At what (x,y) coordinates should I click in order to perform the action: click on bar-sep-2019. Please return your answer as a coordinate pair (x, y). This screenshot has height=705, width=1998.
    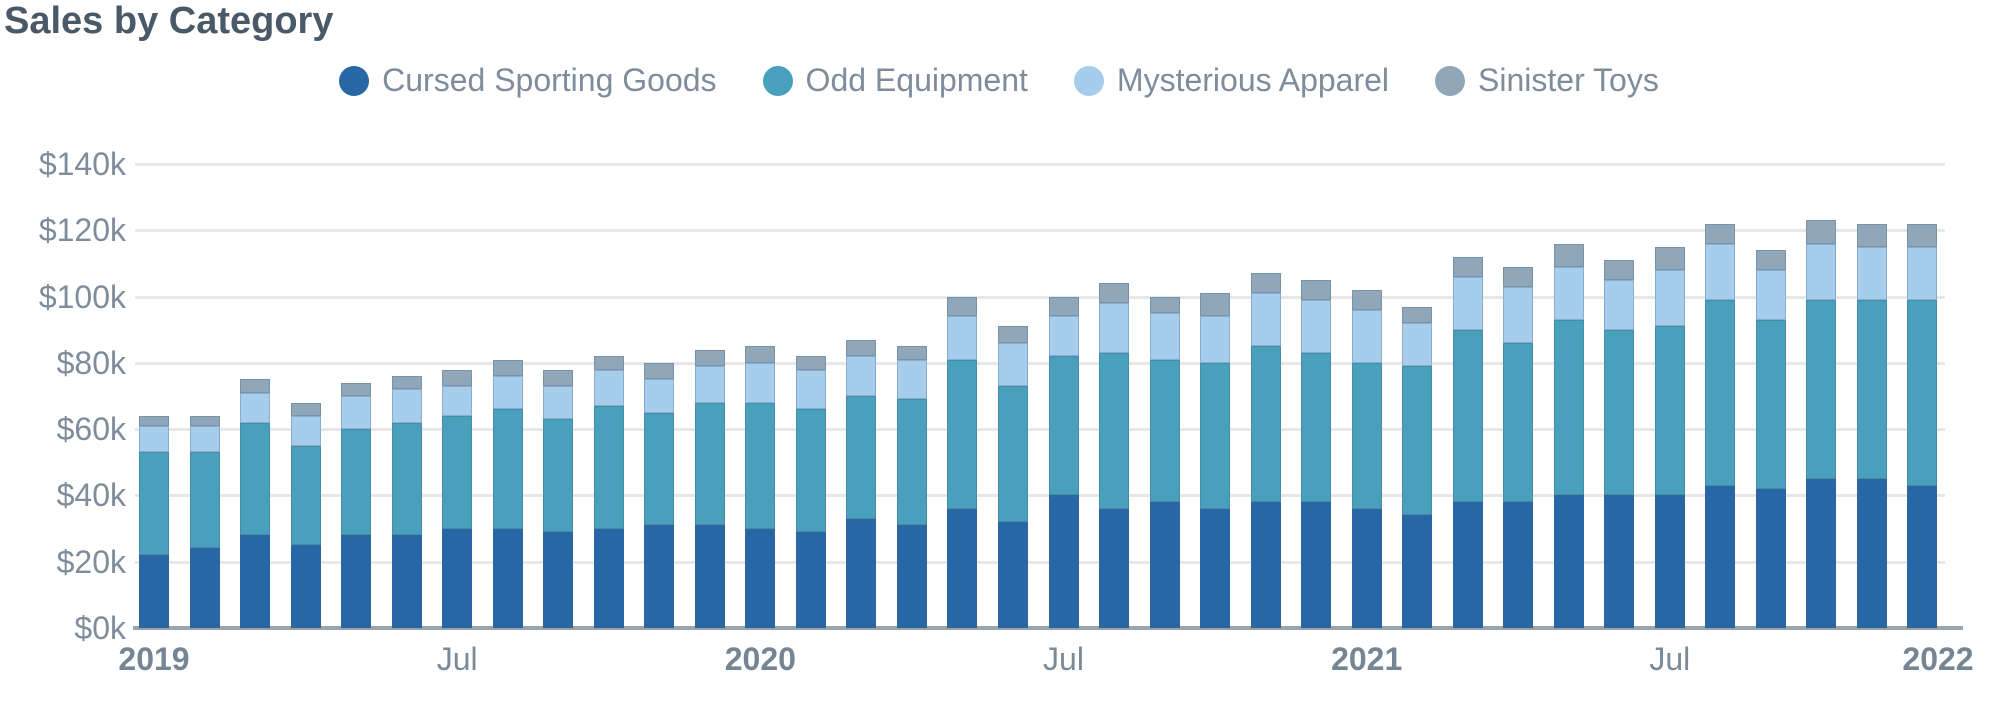
    Looking at the image, I should click on (558, 498).